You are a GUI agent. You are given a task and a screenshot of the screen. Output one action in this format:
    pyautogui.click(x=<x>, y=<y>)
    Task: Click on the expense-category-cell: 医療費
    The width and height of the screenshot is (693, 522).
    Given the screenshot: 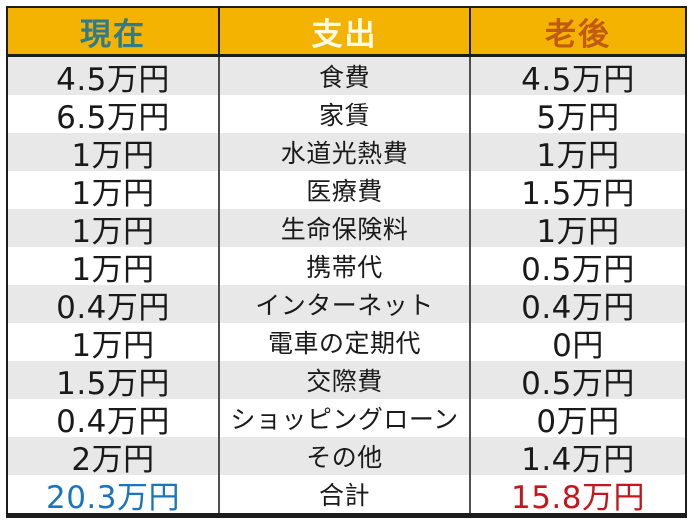 What is the action you would take?
    pyautogui.click(x=345, y=190)
    